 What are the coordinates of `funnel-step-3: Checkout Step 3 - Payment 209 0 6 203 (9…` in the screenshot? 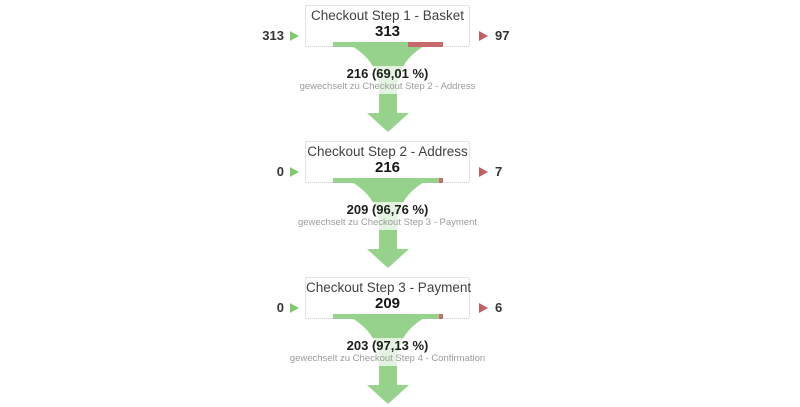 It's located at (389, 340).